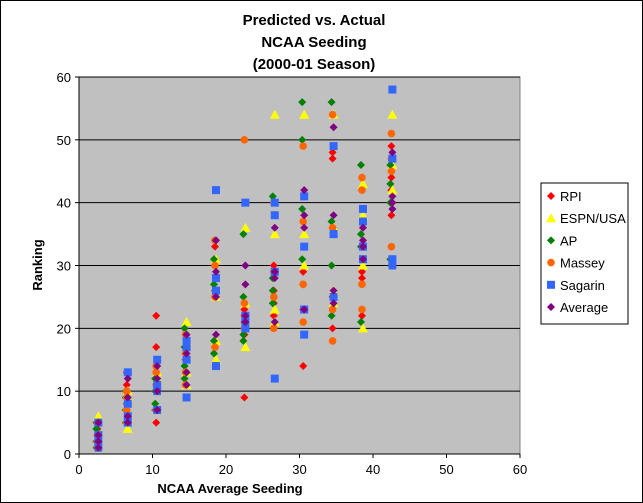  What do you see at coordinates (37, 264) in the screenshot?
I see `y-axis-label: Ranking` at bounding box center [37, 264].